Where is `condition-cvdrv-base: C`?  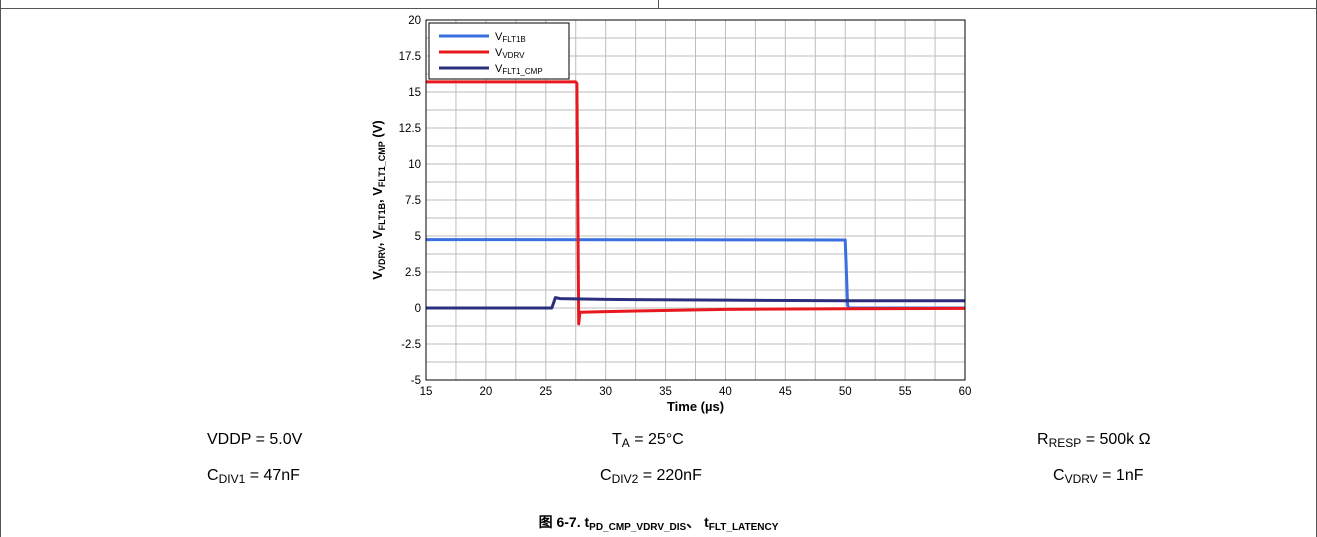
condition-cvdrv-base: C is located at coordinates (1059, 475).